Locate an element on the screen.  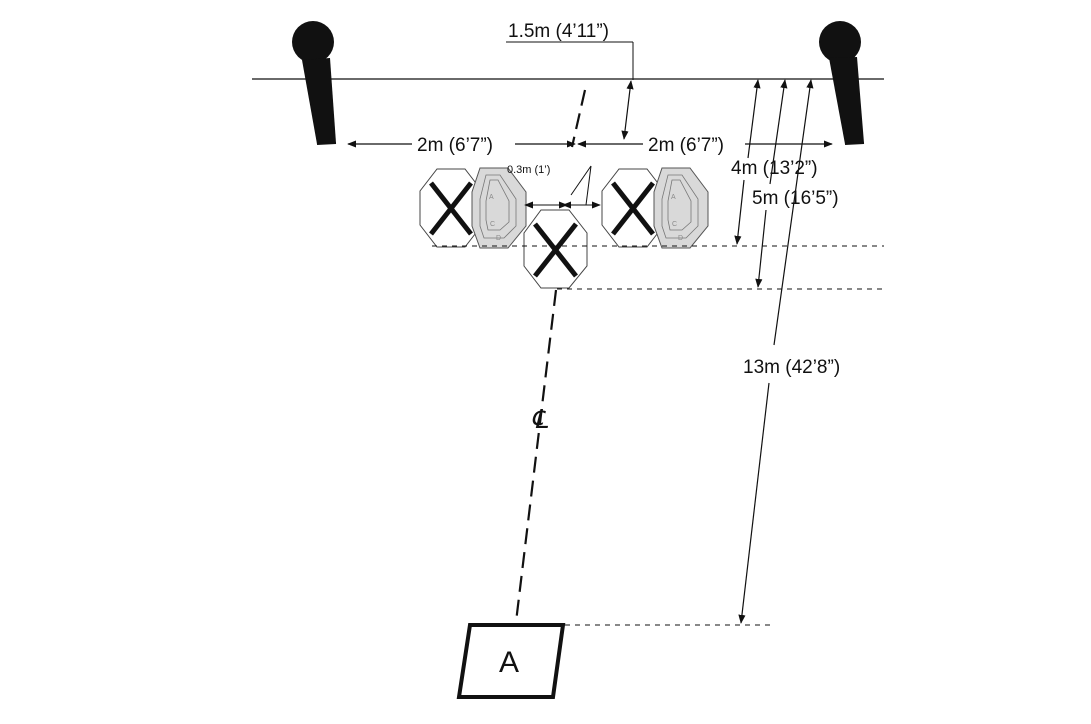
right-span-label: 2m (6’7”) is located at coordinates (686, 145).